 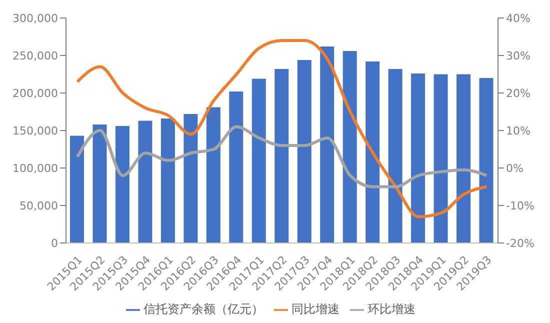 What do you see at coordinates (518, 93) in the screenshot?
I see `y2-tick-label: 20%` at bounding box center [518, 93].